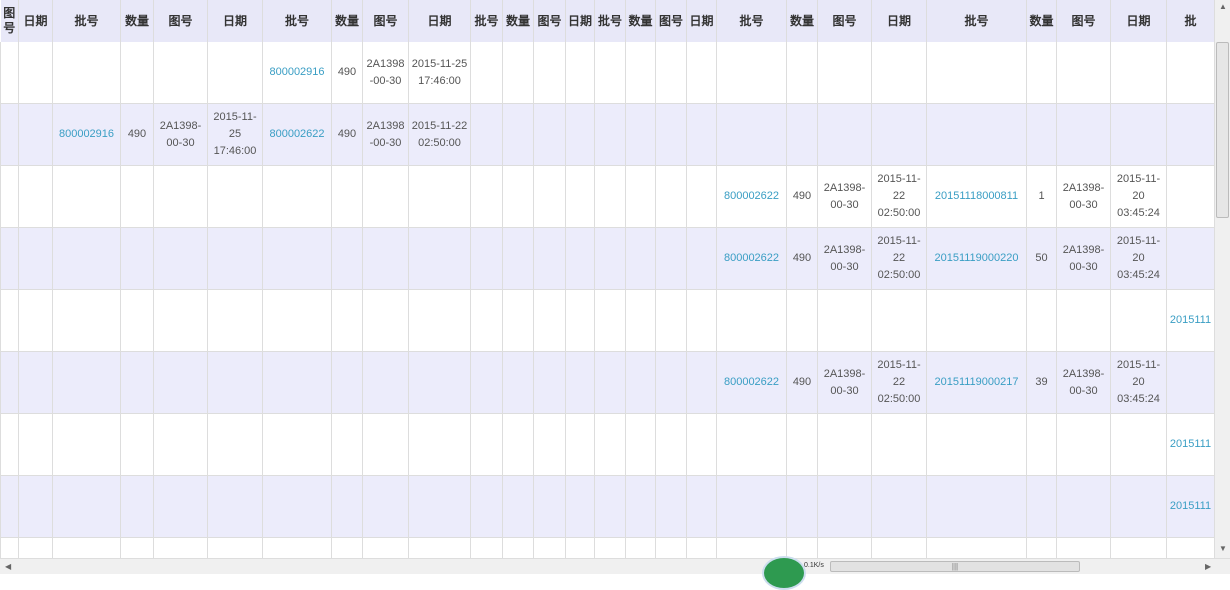 The height and width of the screenshot is (590, 1230). What do you see at coordinates (955, 566) in the screenshot?
I see `horizontal-scroll-thumb: |||` at bounding box center [955, 566].